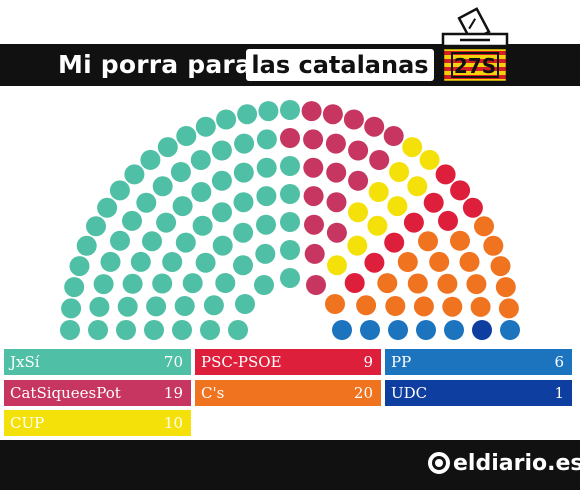  What do you see at coordinates (478, 393) in the screenshot?
I see `legend-item-udc: UDC 1` at bounding box center [478, 393].